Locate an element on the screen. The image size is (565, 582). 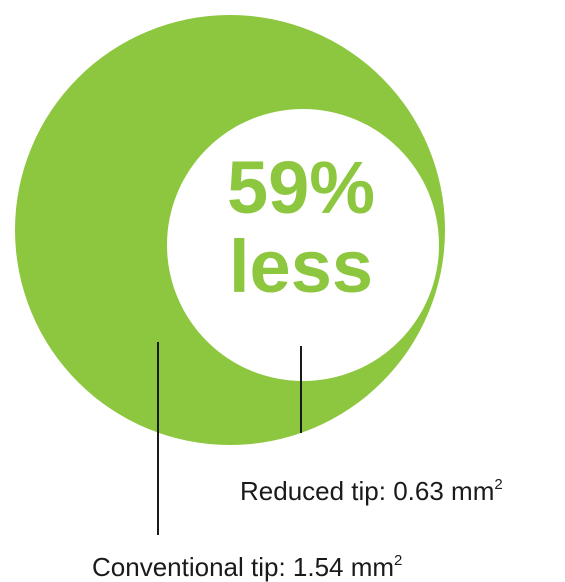
conventional-tip-label: Conventional tip: 1.54 mm2 is located at coordinates (247, 567).